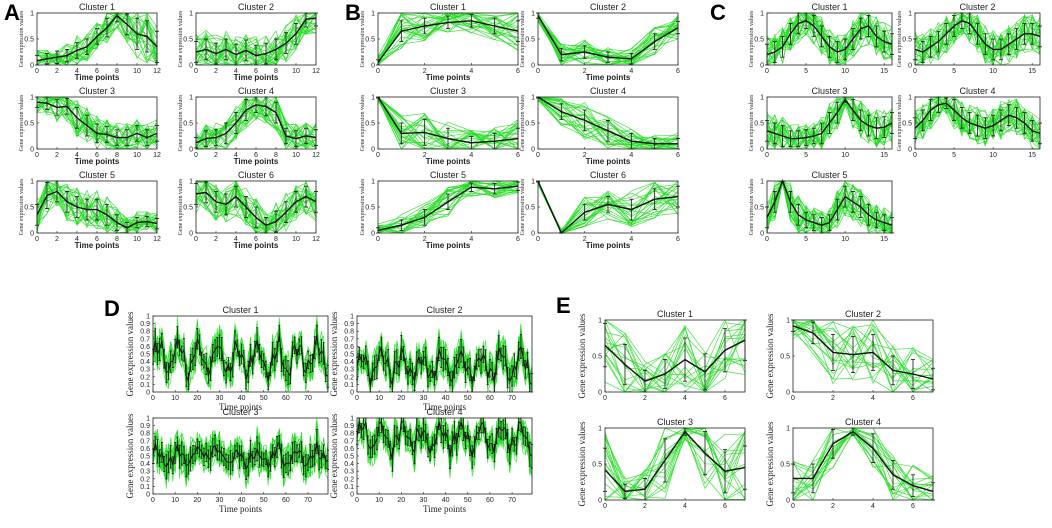 The image size is (1052, 528). Describe the element at coordinates (97, 175) in the screenshot. I see `cluster-title: Cluster 5` at that location.